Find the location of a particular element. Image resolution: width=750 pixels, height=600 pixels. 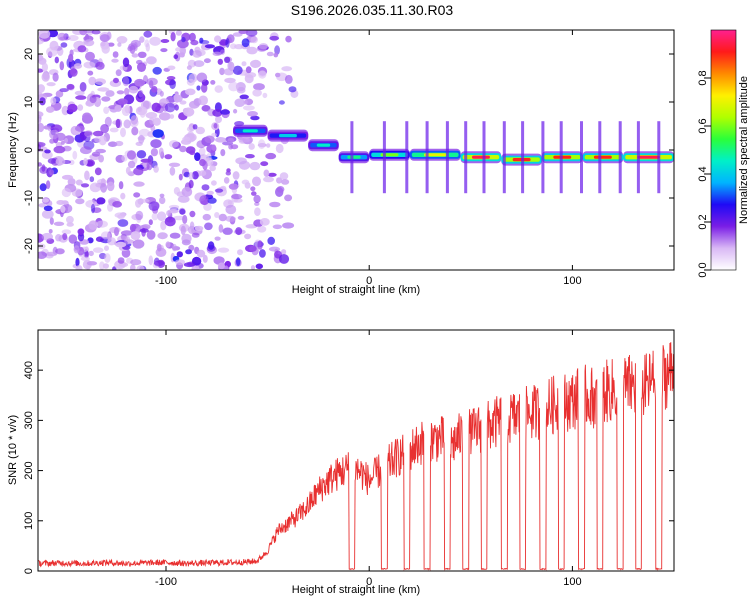

colorbar-tick-label: 0.4 is located at coordinates (703, 173).